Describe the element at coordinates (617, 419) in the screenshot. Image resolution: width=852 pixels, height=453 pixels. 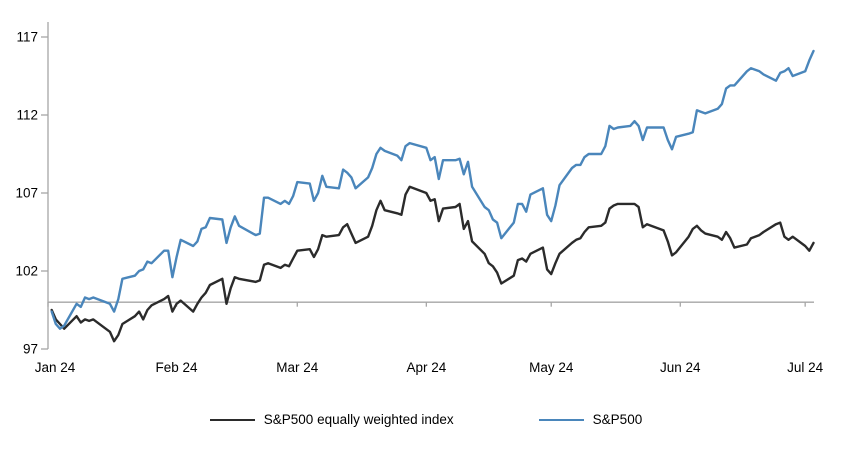
I see `legend-label: S&P500` at that location.